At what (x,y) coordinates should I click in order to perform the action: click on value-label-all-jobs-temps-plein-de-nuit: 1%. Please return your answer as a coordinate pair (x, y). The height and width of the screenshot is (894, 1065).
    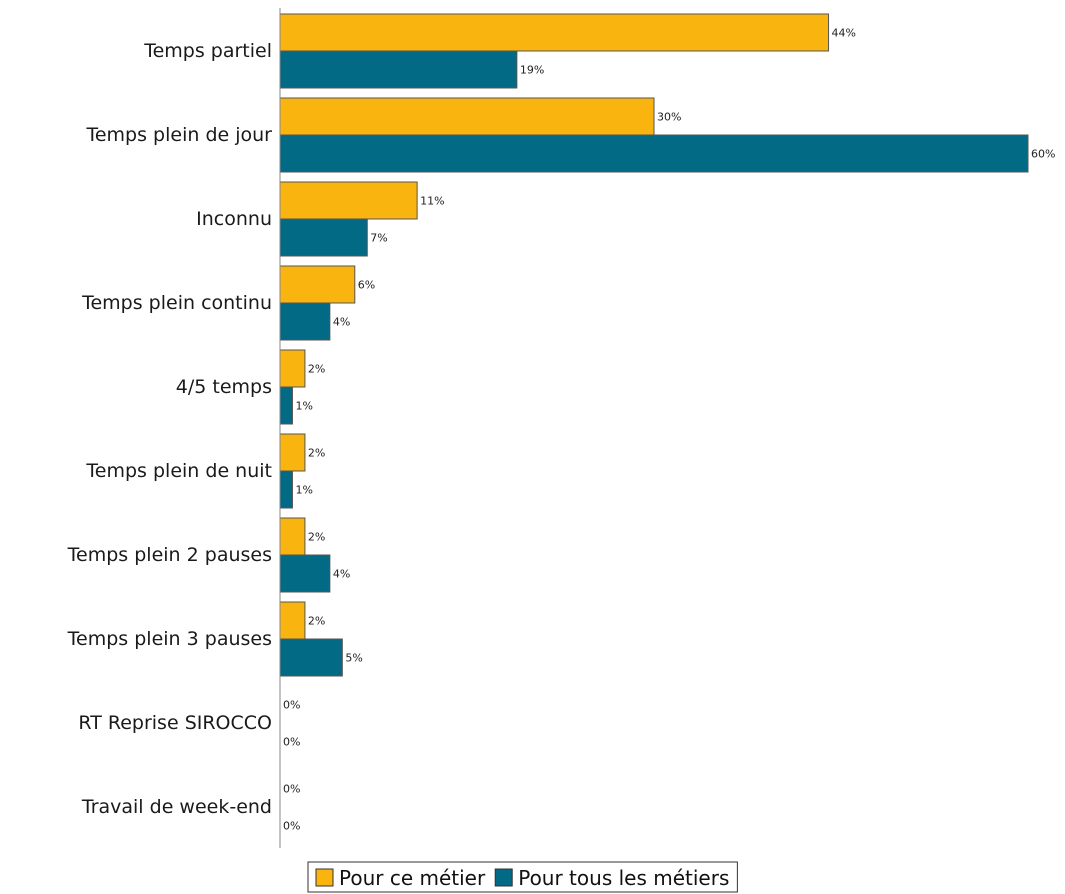
    Looking at the image, I should click on (303, 490).